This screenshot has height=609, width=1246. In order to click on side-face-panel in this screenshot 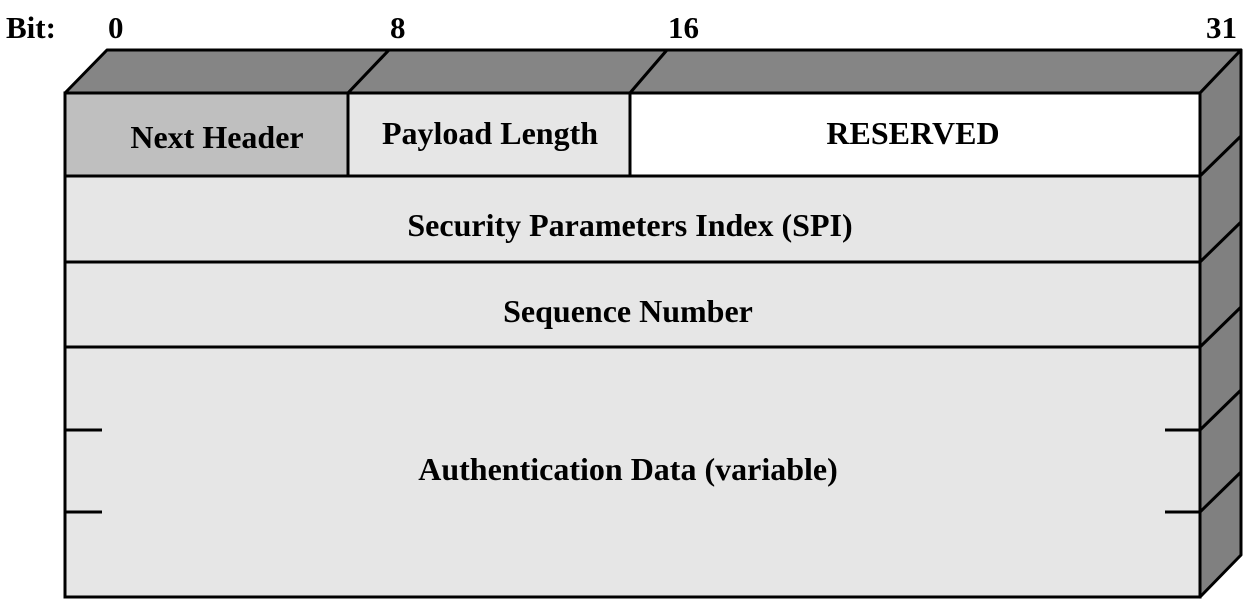, I will do `click(1220, 323)`.